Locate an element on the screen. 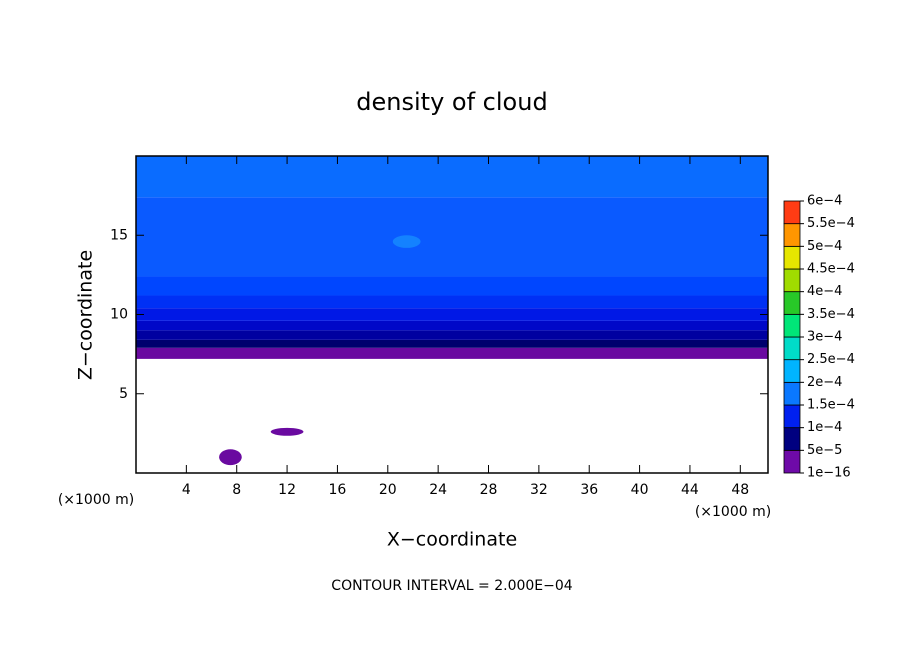 The image size is (904, 658). x-tick-label: 40 is located at coordinates (640, 490).